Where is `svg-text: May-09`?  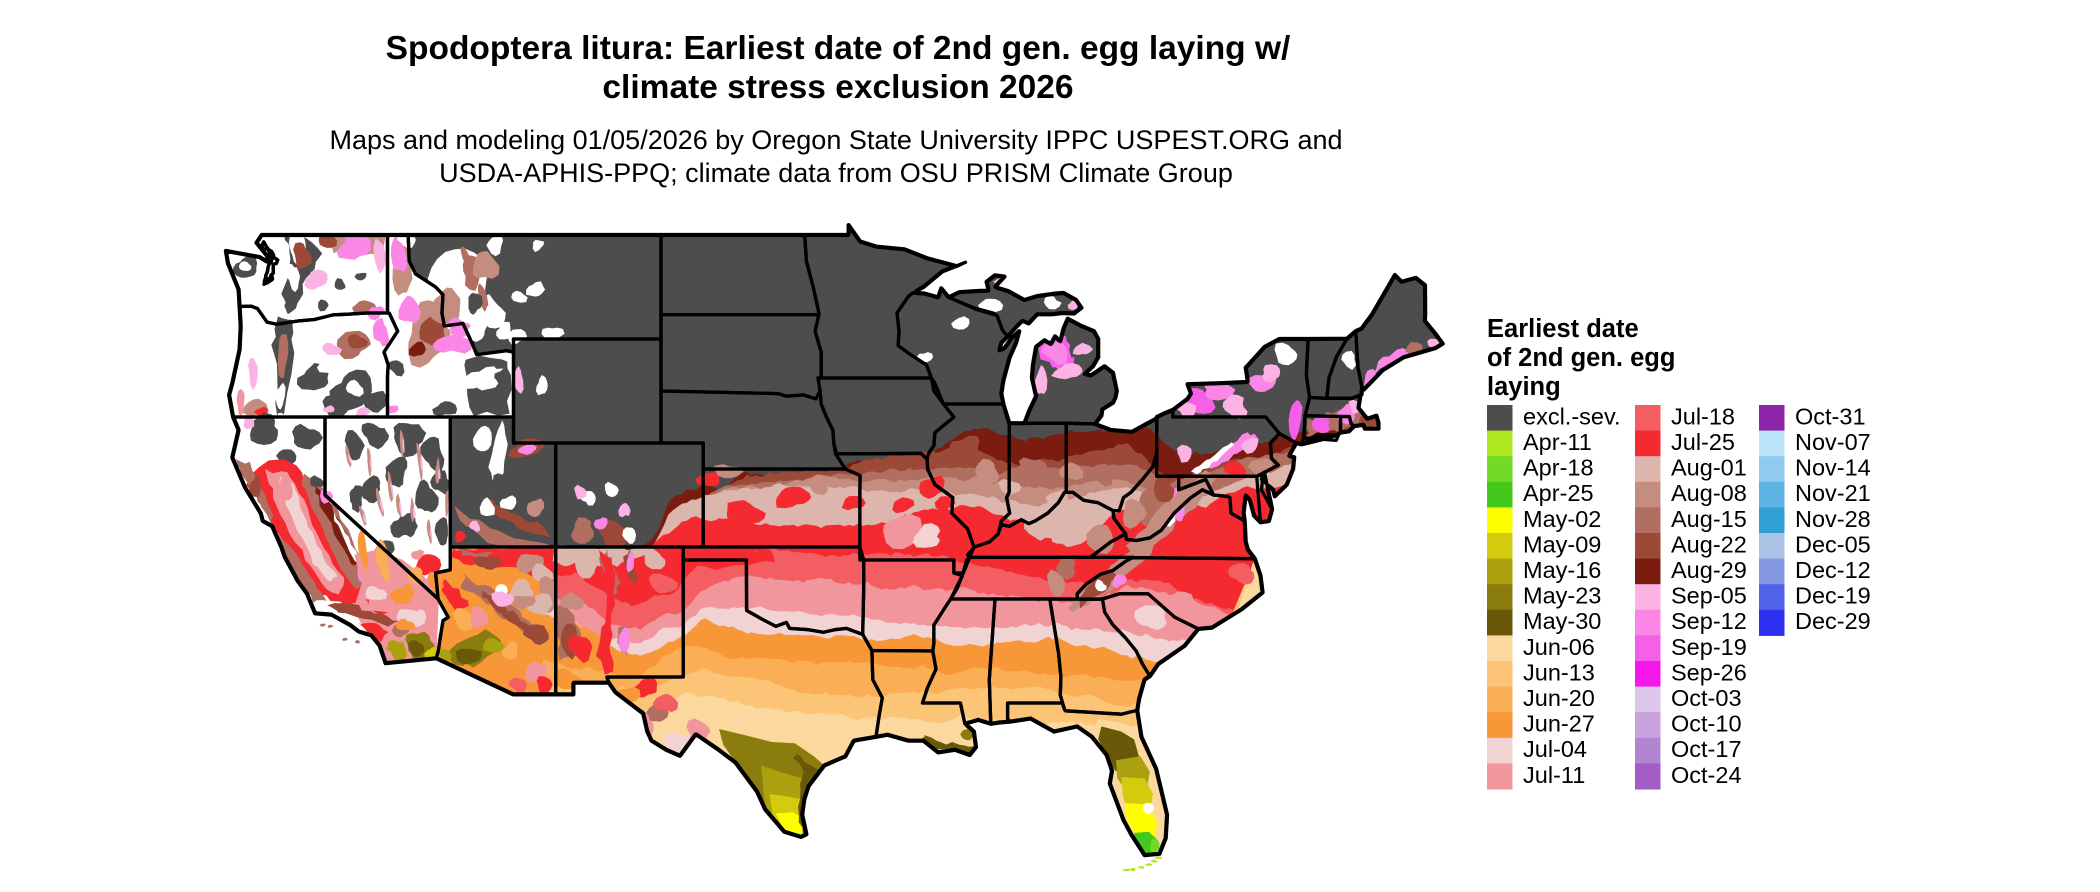
svg-text: May-09 is located at coordinates (1562, 544).